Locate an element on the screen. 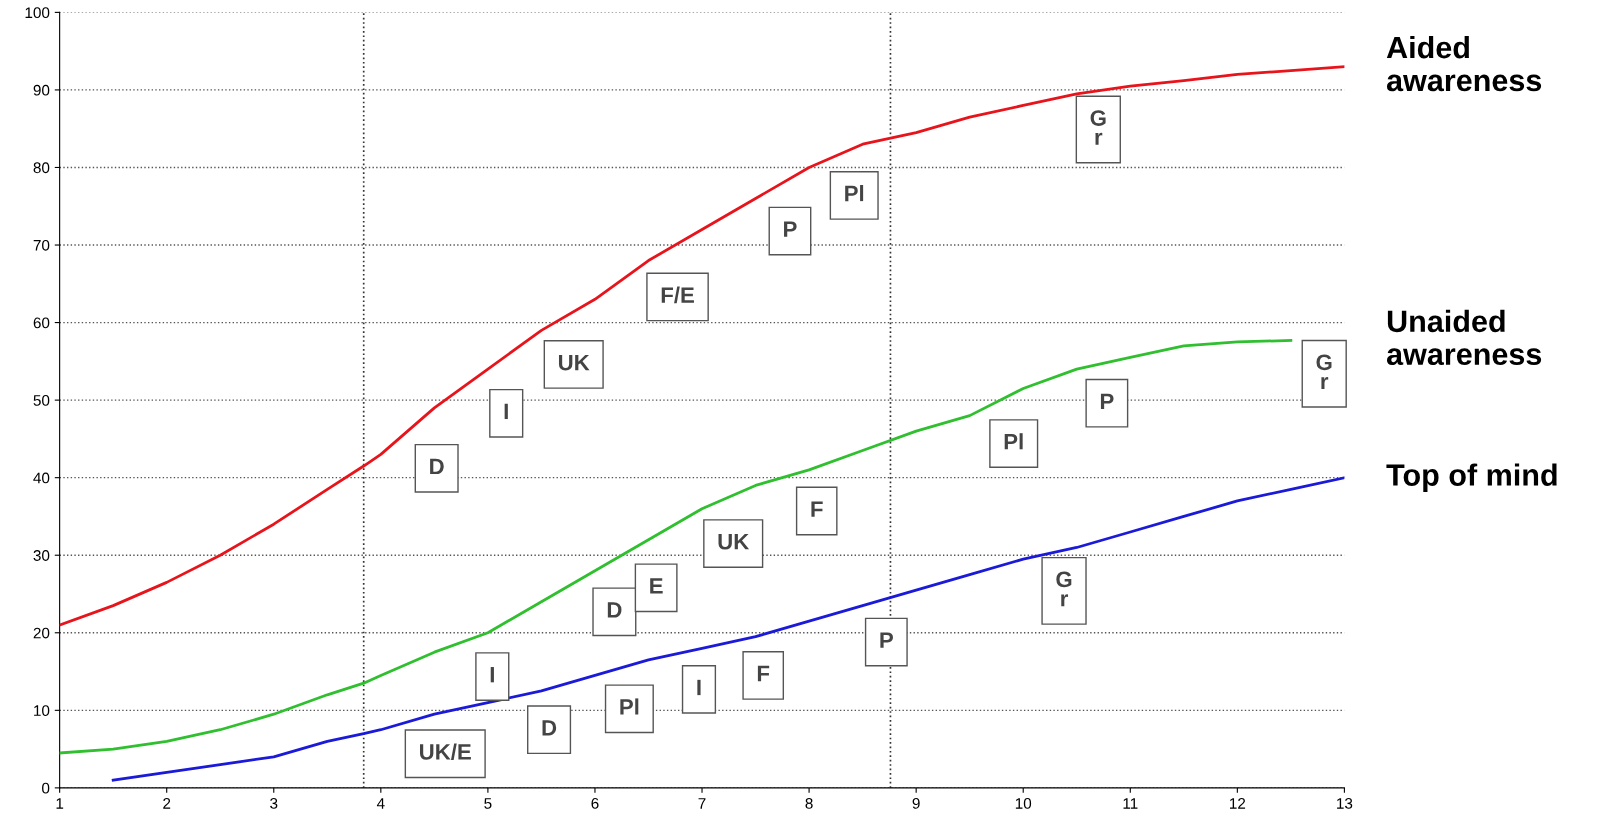 This screenshot has width=1612, height=825. x-tick-label: 10 is located at coordinates (1023, 803).